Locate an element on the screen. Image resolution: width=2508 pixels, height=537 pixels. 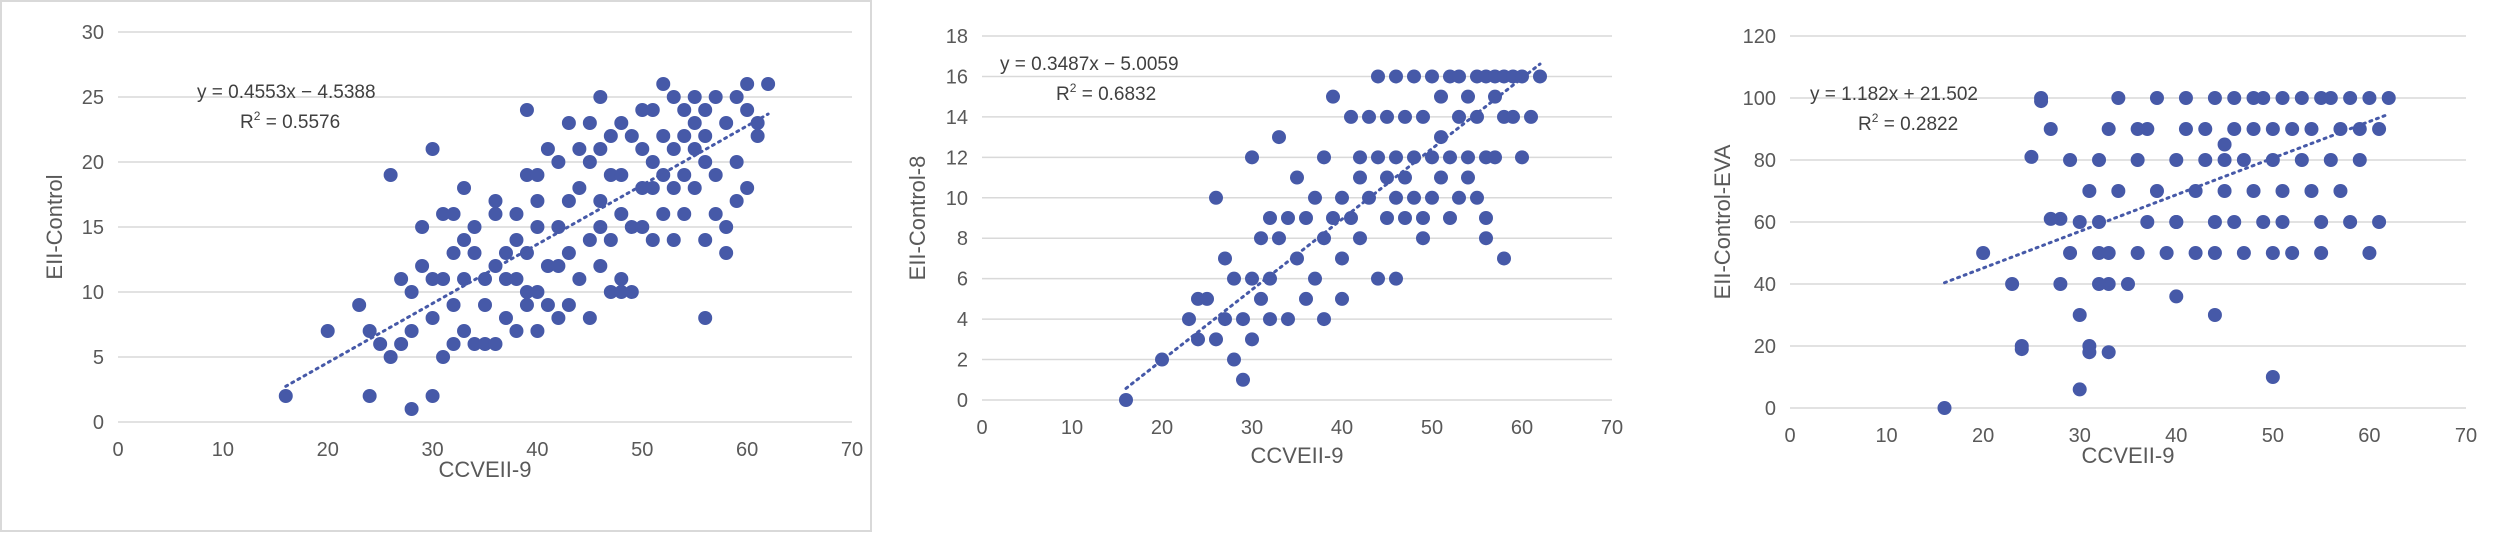
r-squared-value: = 0.5576 is located at coordinates (300, 122).